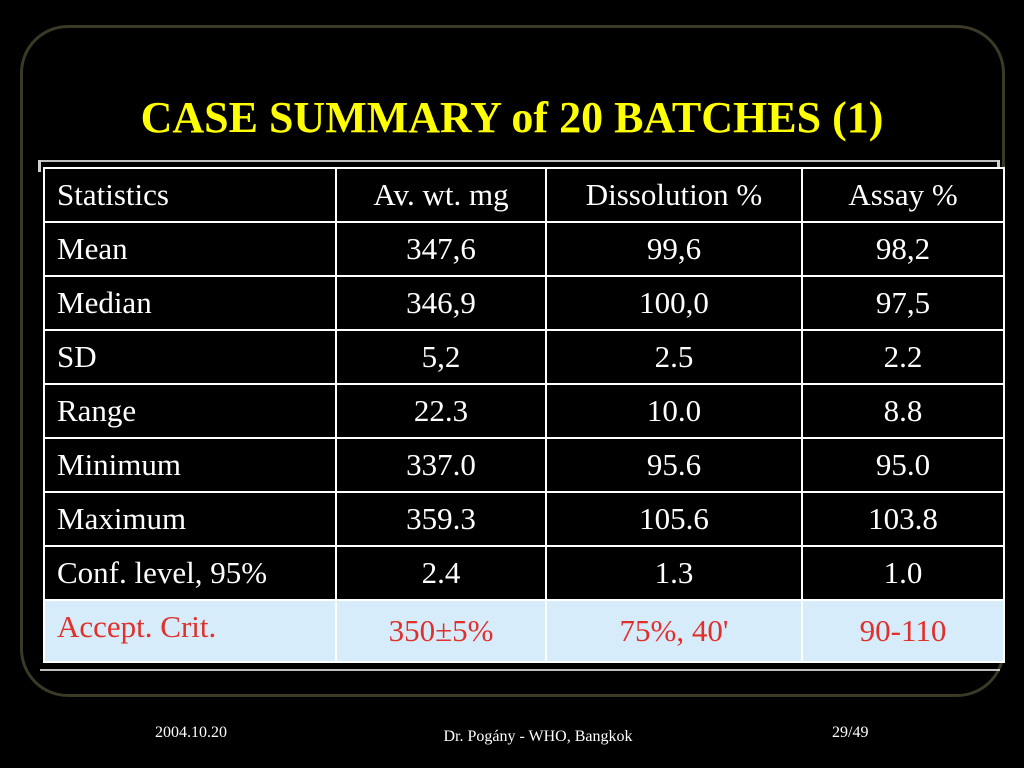 The image size is (1024, 768). I want to click on cell-dissolution: 10.0, so click(674, 411).